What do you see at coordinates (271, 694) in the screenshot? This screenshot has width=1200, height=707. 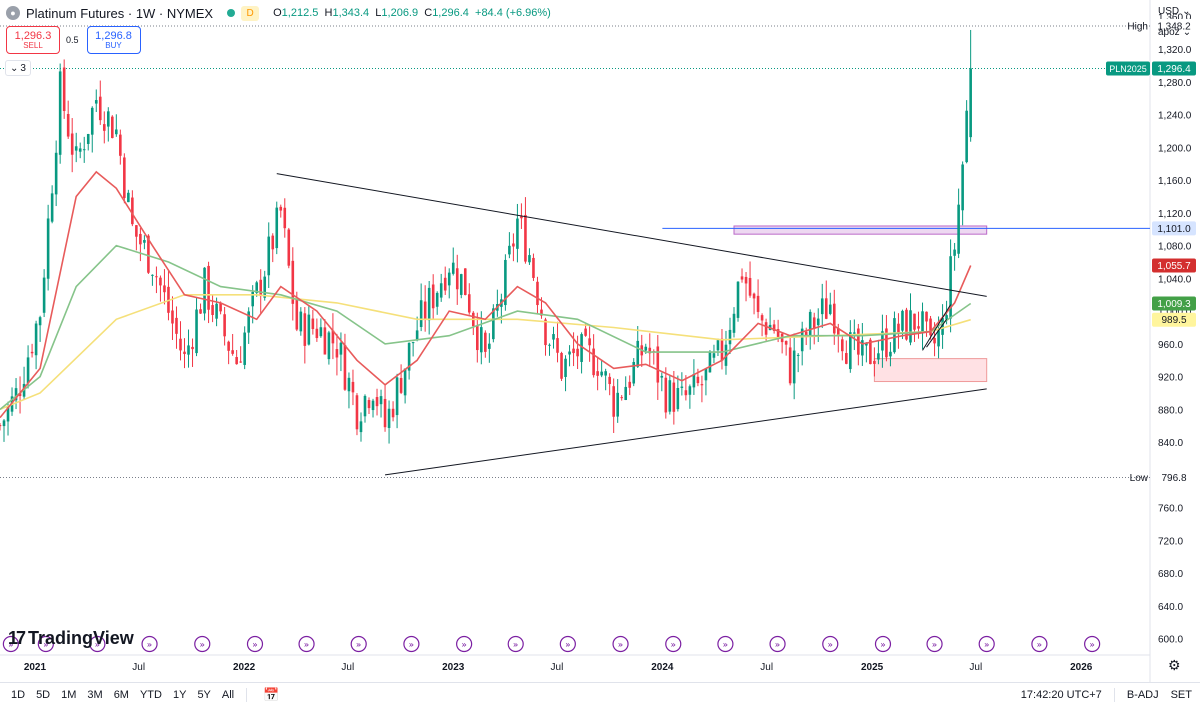 I see `calendar-icon: 📅` at bounding box center [271, 694].